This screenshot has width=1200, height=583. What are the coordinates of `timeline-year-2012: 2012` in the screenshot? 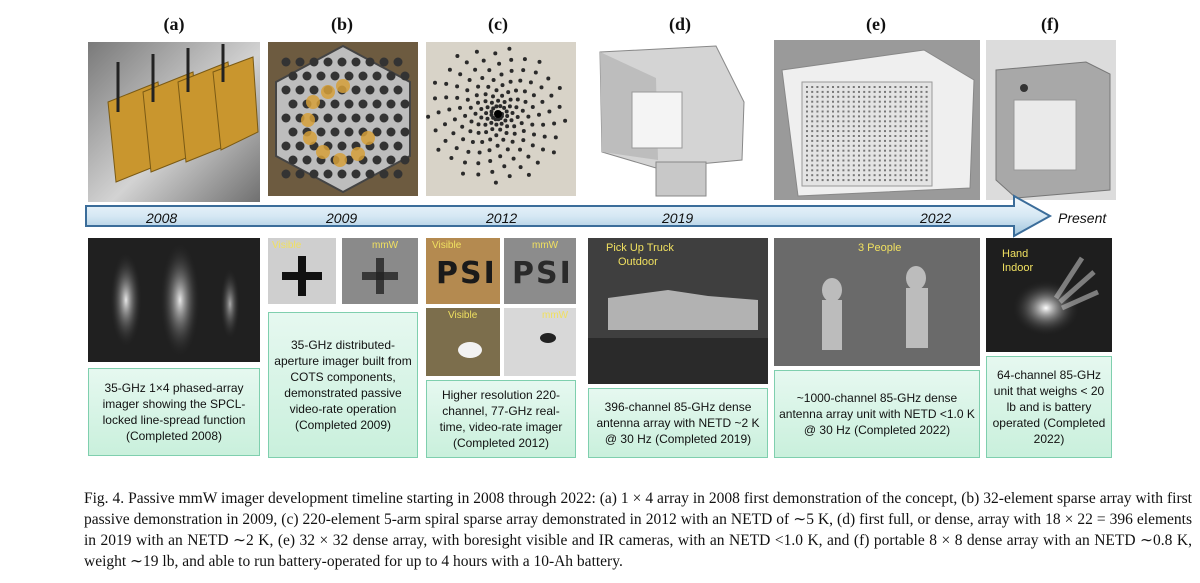 It's located at (502, 218).